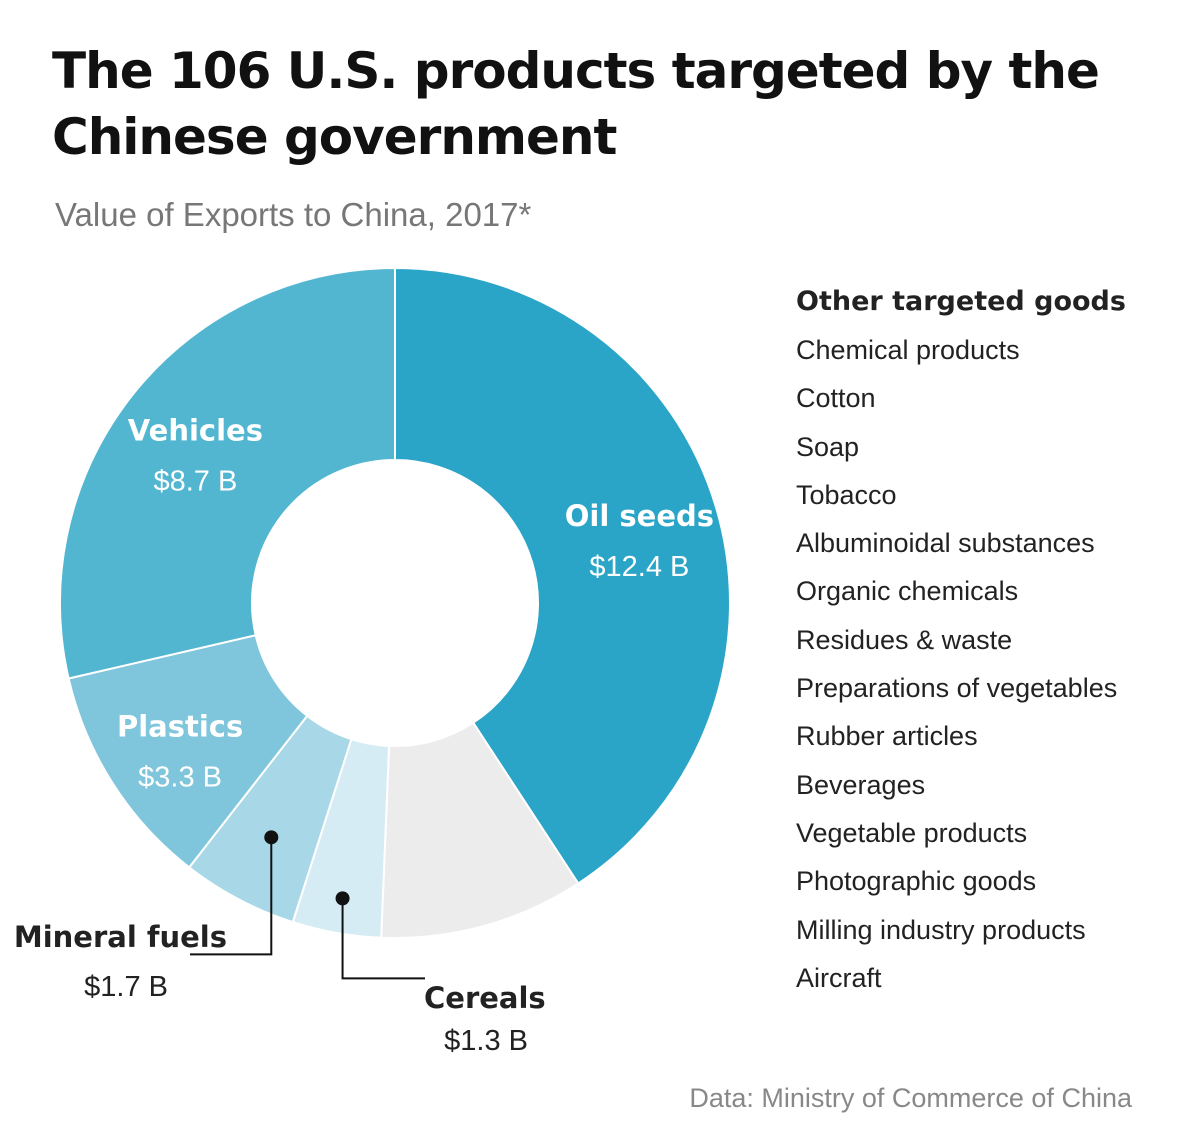  I want to click on slice-label-value: $12.4 B, so click(639, 567).